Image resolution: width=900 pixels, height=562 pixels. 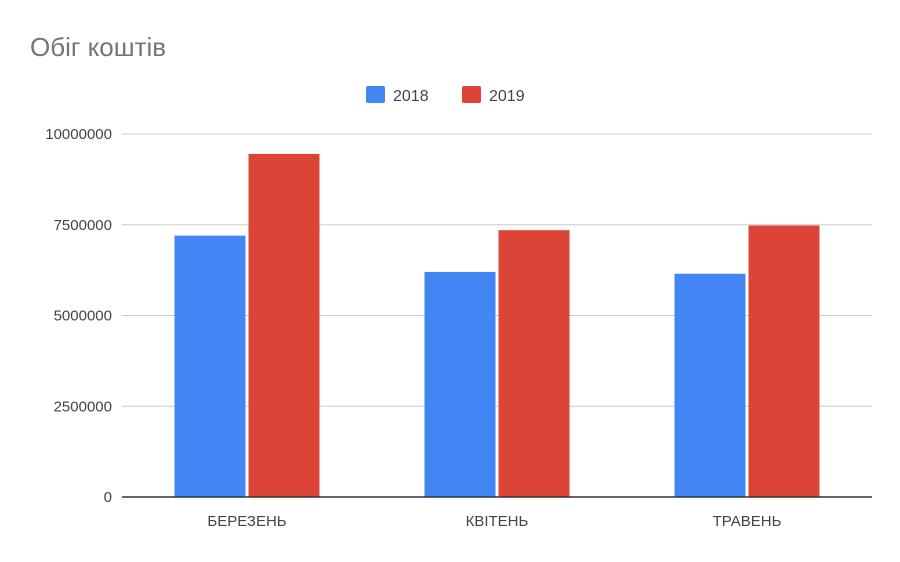 What do you see at coordinates (411, 96) in the screenshot?
I see `legend-label-2018: 2018` at bounding box center [411, 96].